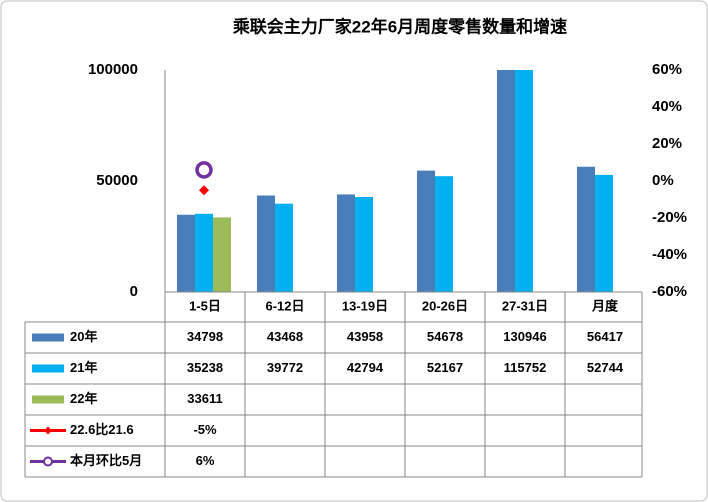 The width and height of the screenshot is (708, 502). I want to click on table-value: 33611, so click(204, 398).